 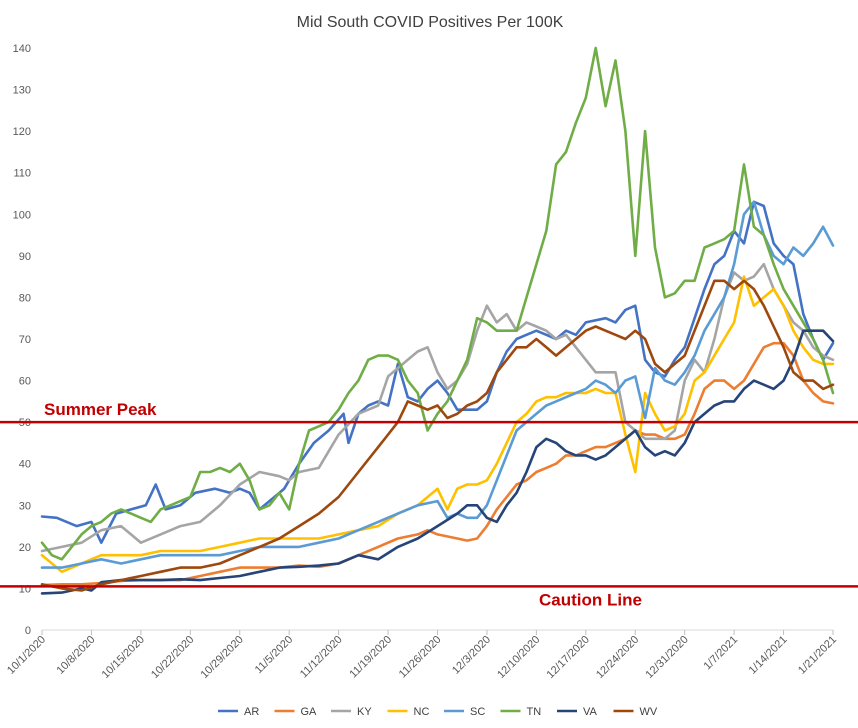 What do you see at coordinates (590, 599) in the screenshot?
I see `reference-line-label: Caution Line` at bounding box center [590, 599].